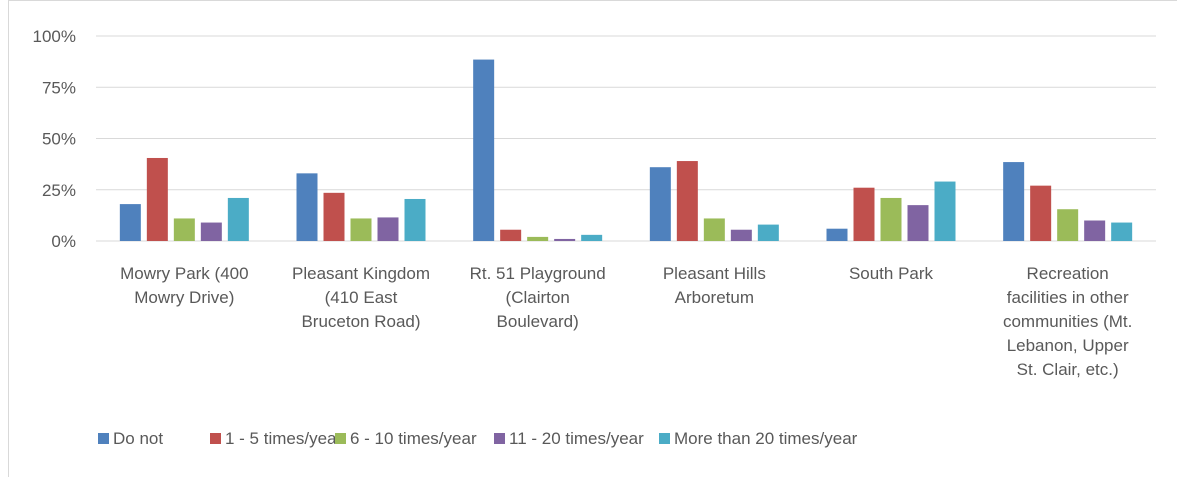 The width and height of the screenshot is (1177, 477). What do you see at coordinates (1068, 297) in the screenshot?
I see `x-tick-label-line: facilities in other` at bounding box center [1068, 297].